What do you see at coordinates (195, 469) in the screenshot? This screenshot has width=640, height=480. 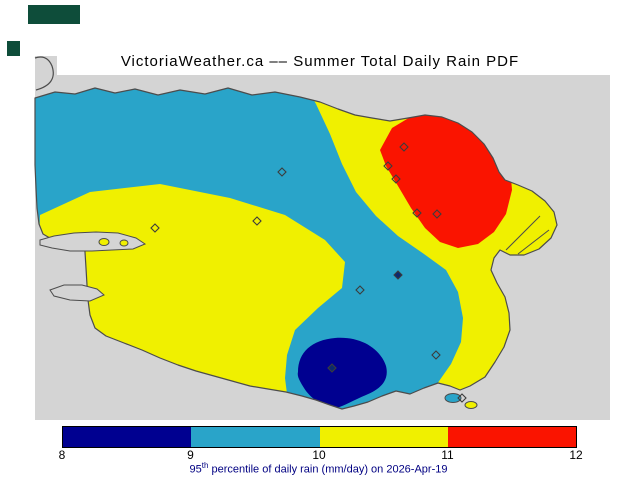 I see `caption-number: 95` at bounding box center [195, 469].